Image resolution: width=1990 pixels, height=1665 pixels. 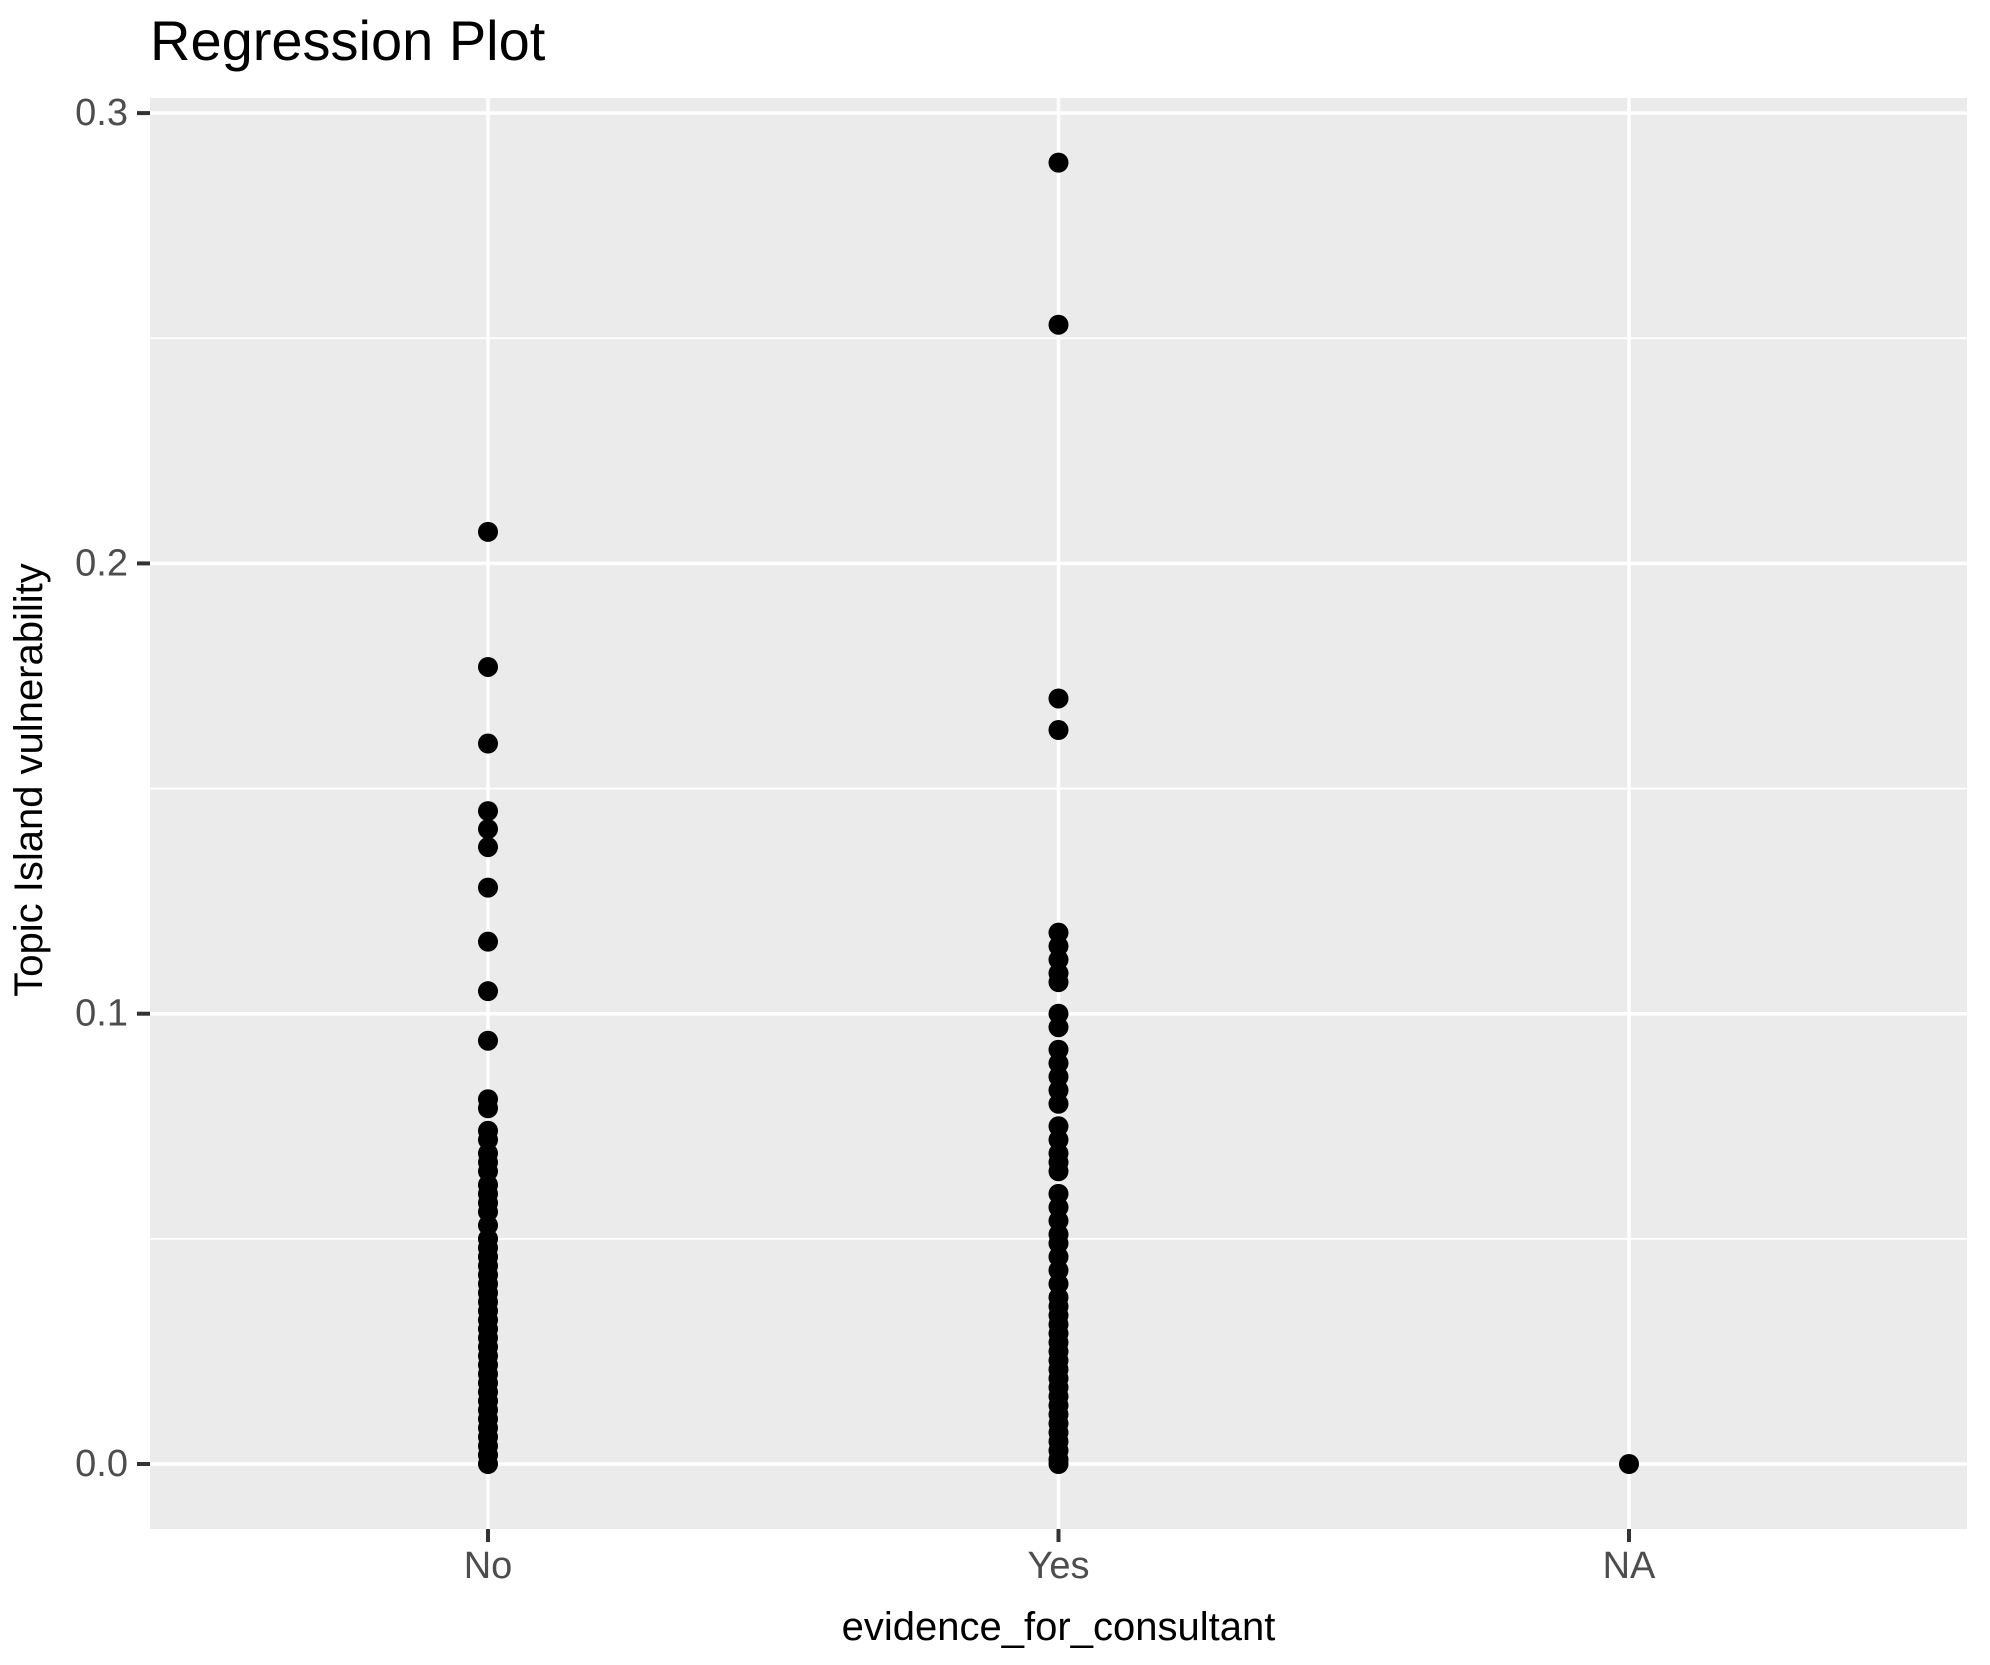 I want to click on y-tick-label: 0.1, so click(x=101, y=1014).